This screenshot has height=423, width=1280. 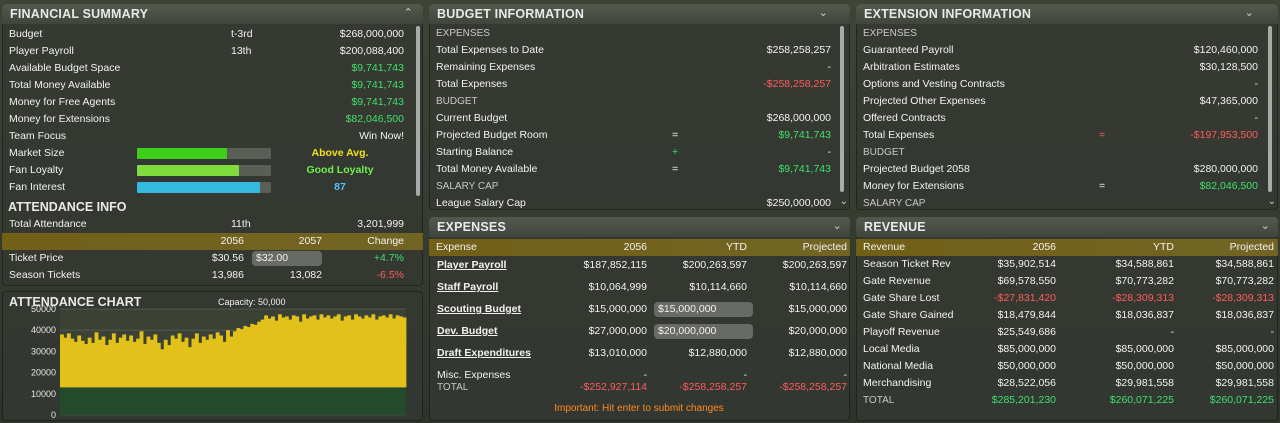 I want to click on revenue-ytd-value: $34,588,861, so click(x=1144, y=264).